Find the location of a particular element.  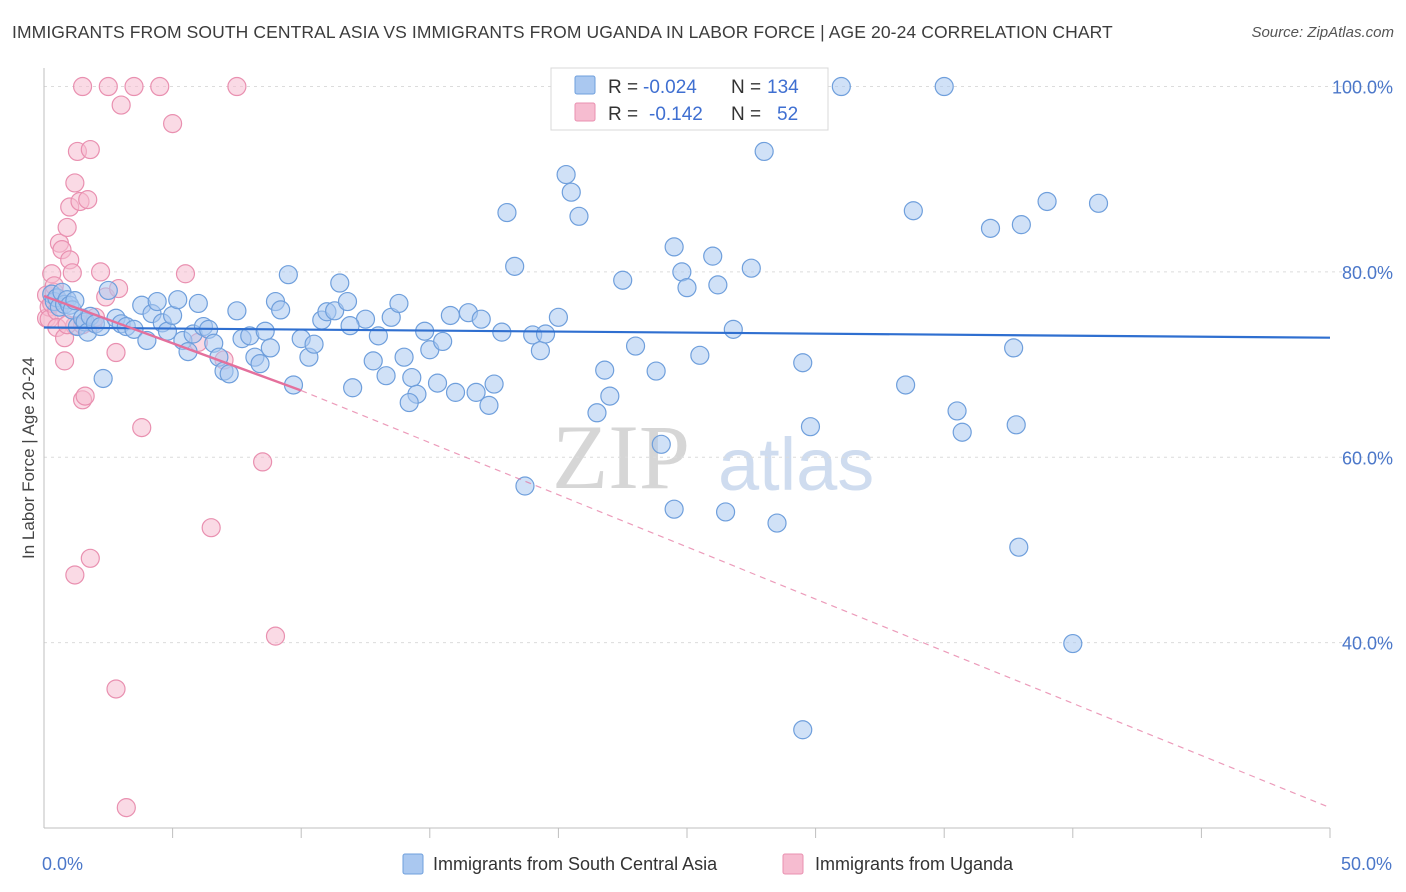

legend-pink-swatch is located at coordinates (793, 864).